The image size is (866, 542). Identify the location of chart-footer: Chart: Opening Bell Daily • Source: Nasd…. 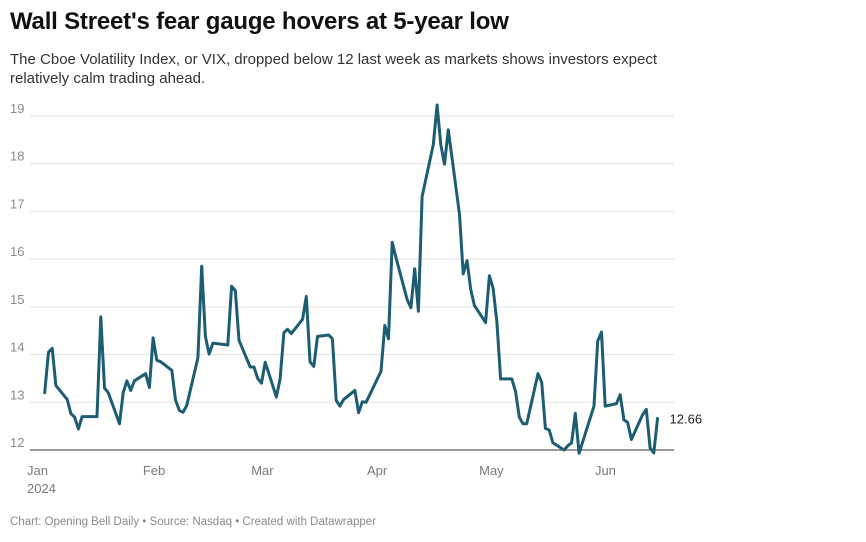
(193, 522).